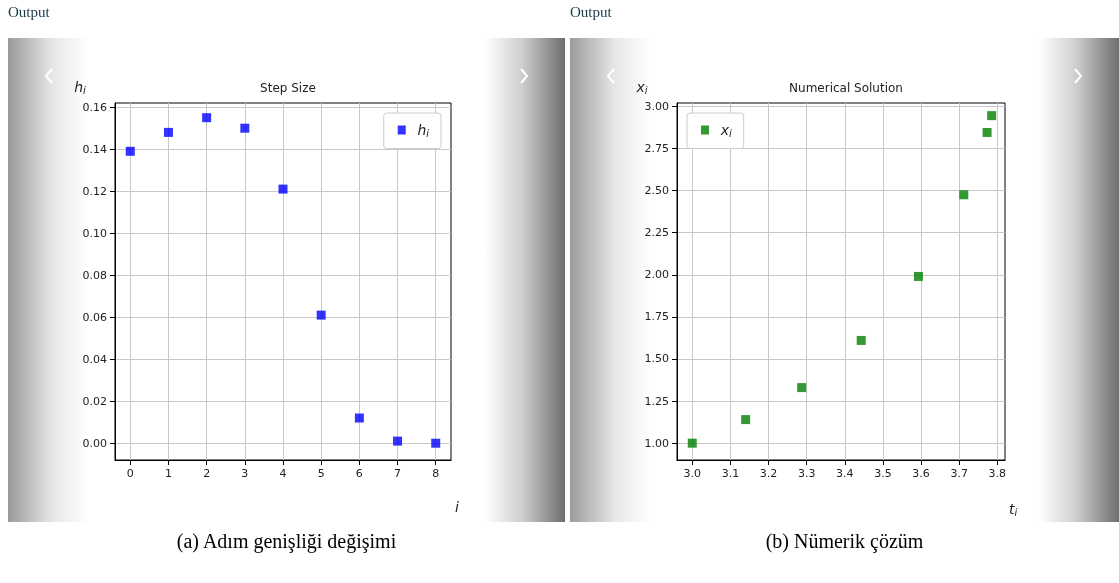 This screenshot has width=1119, height=583. I want to click on x-tick-label: 3.6, so click(921, 473).